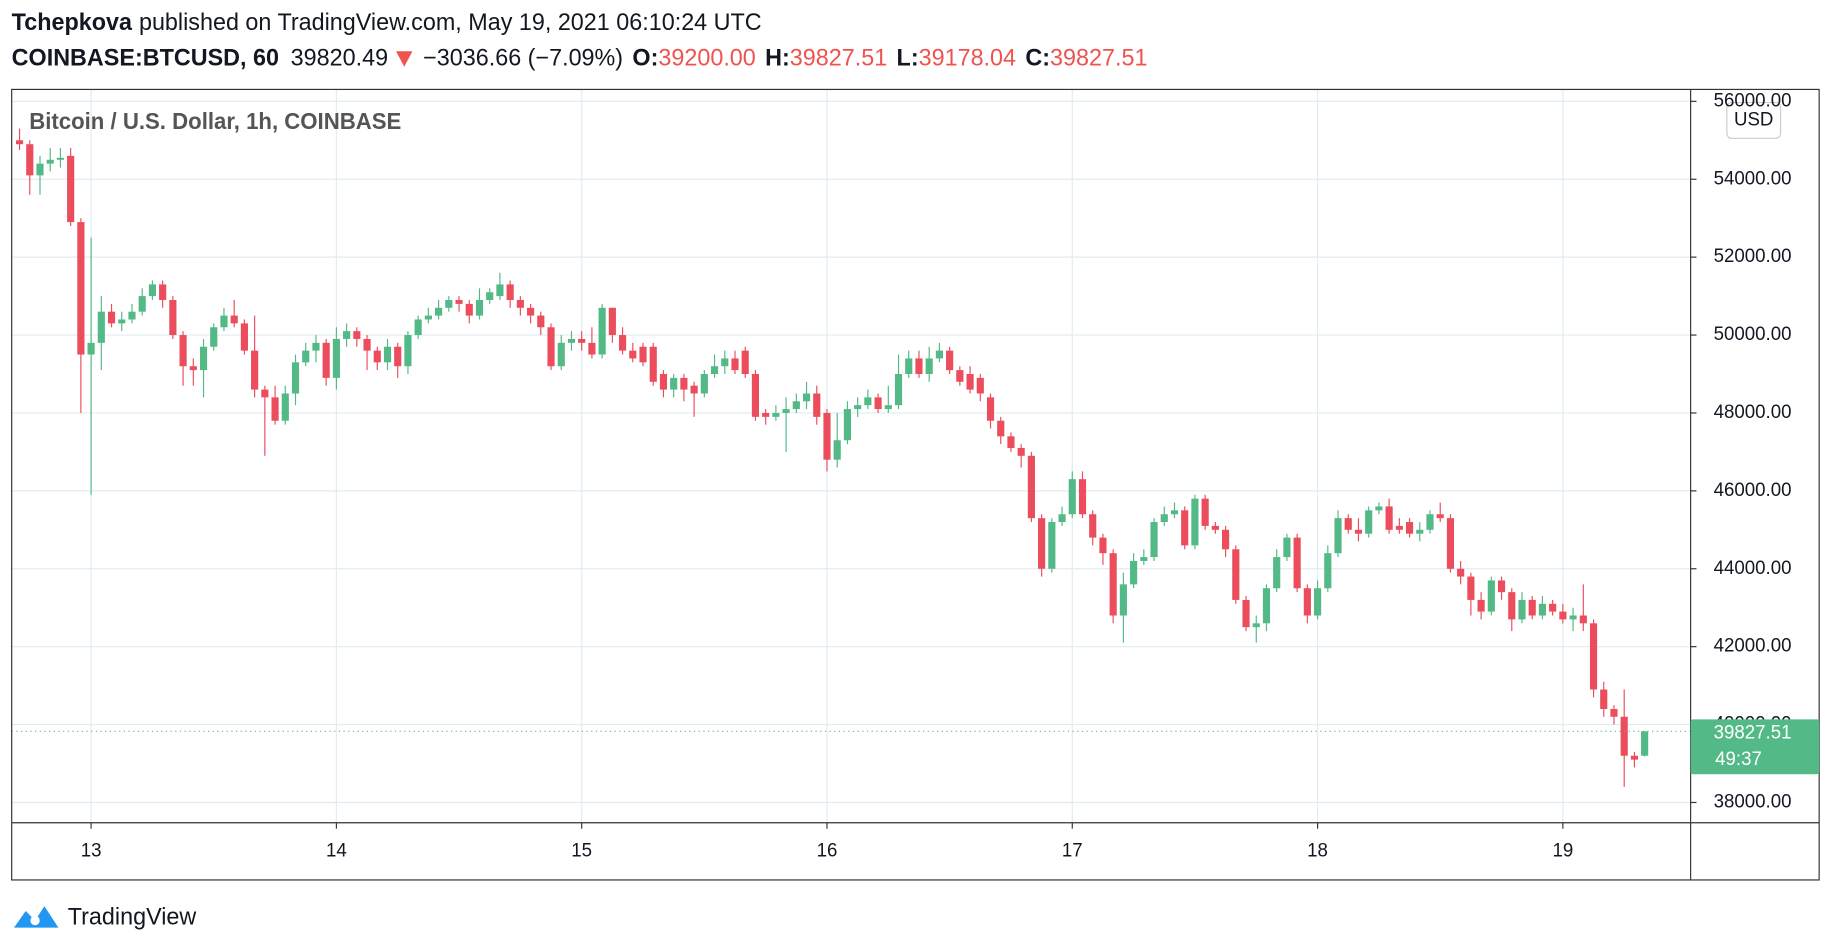 The height and width of the screenshot is (936, 1832). I want to click on logo, so click(36, 917).